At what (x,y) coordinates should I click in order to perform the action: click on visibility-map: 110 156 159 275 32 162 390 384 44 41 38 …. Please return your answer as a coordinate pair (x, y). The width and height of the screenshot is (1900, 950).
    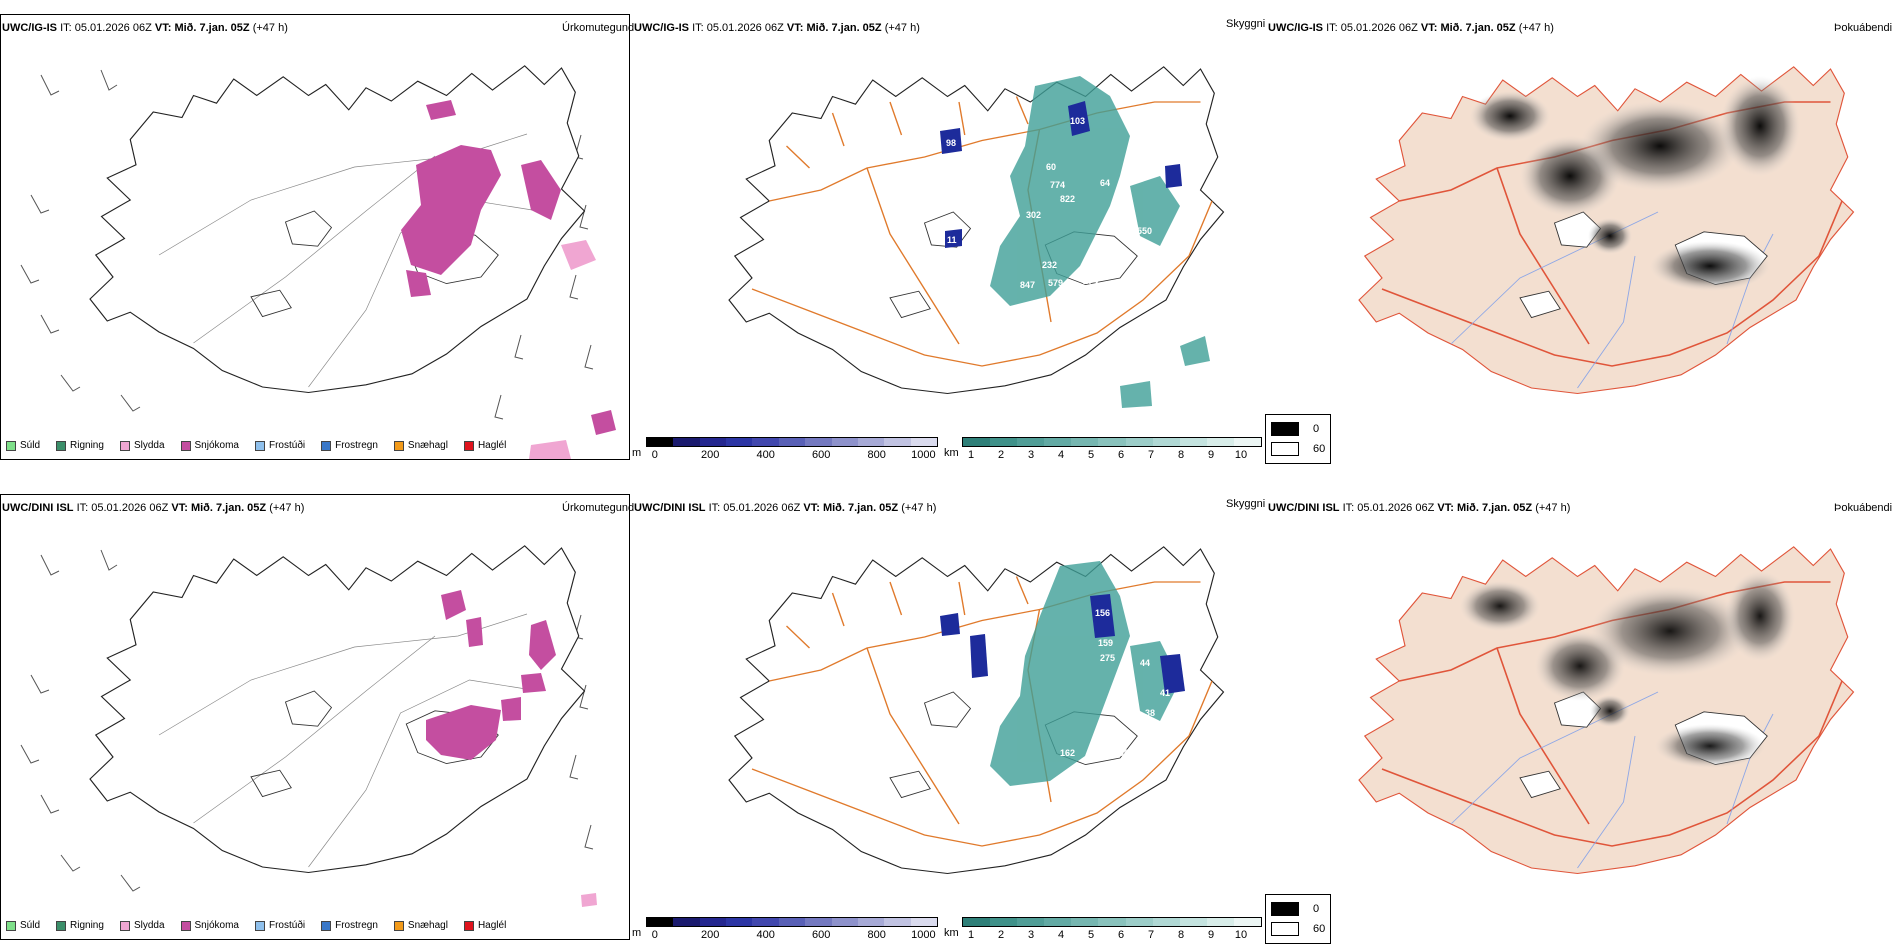
    Looking at the image, I should click on (950, 716).